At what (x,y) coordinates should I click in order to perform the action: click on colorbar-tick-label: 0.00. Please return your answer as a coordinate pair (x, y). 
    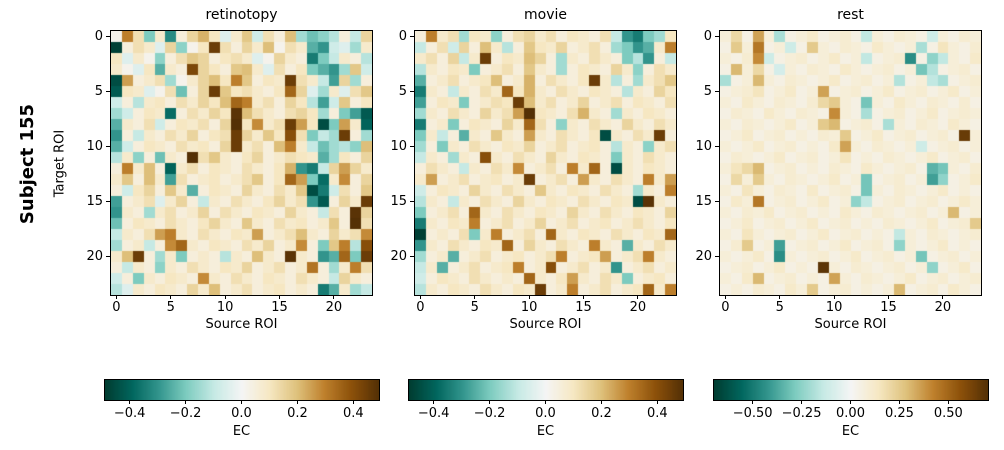
    Looking at the image, I should click on (850, 413).